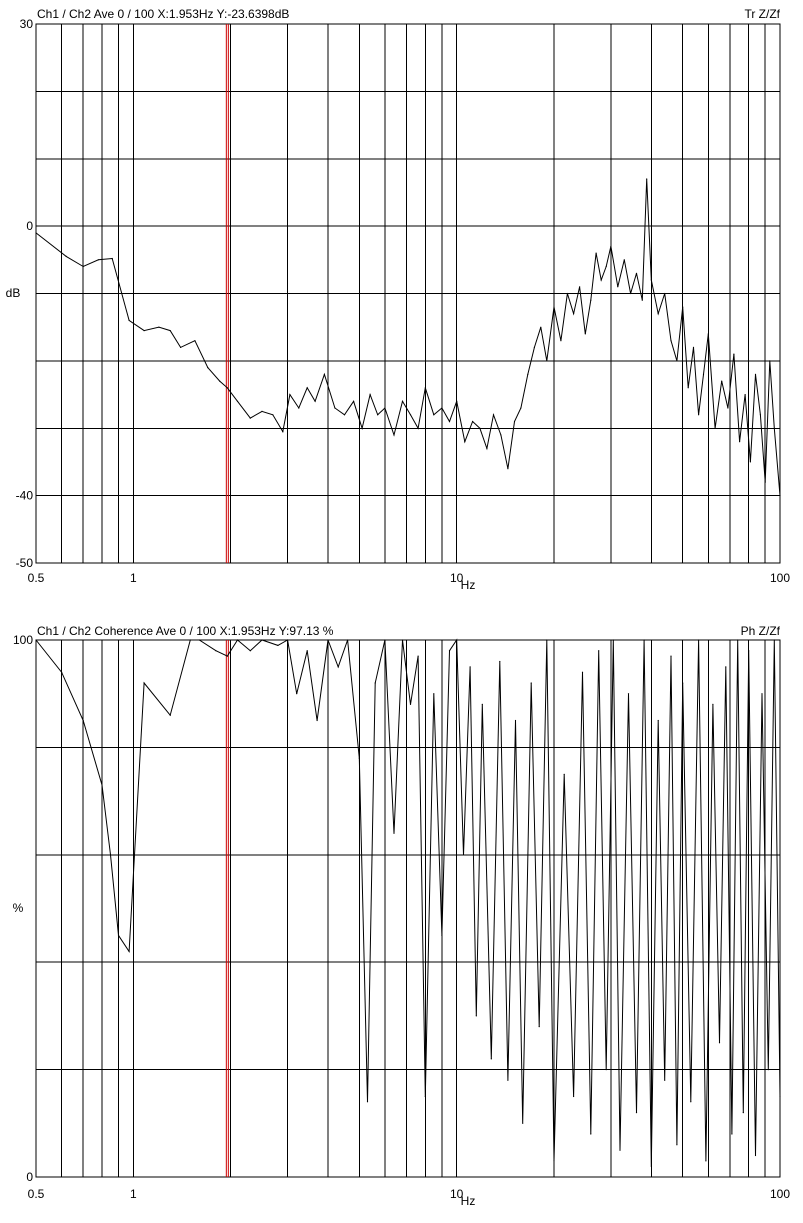  What do you see at coordinates (27, 24) in the screenshot?
I see `y-tick-label: 30` at bounding box center [27, 24].